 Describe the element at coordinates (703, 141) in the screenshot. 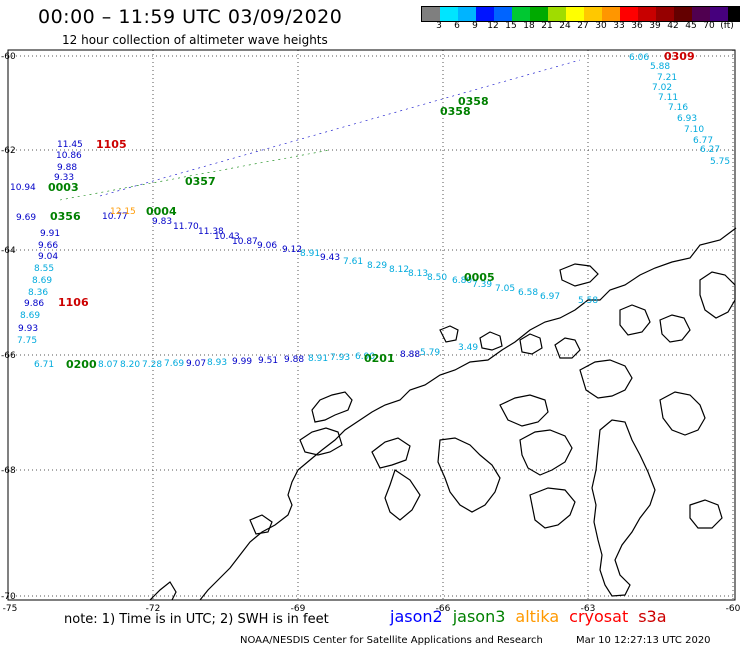

I see `wave-height-label: 6.77` at that location.